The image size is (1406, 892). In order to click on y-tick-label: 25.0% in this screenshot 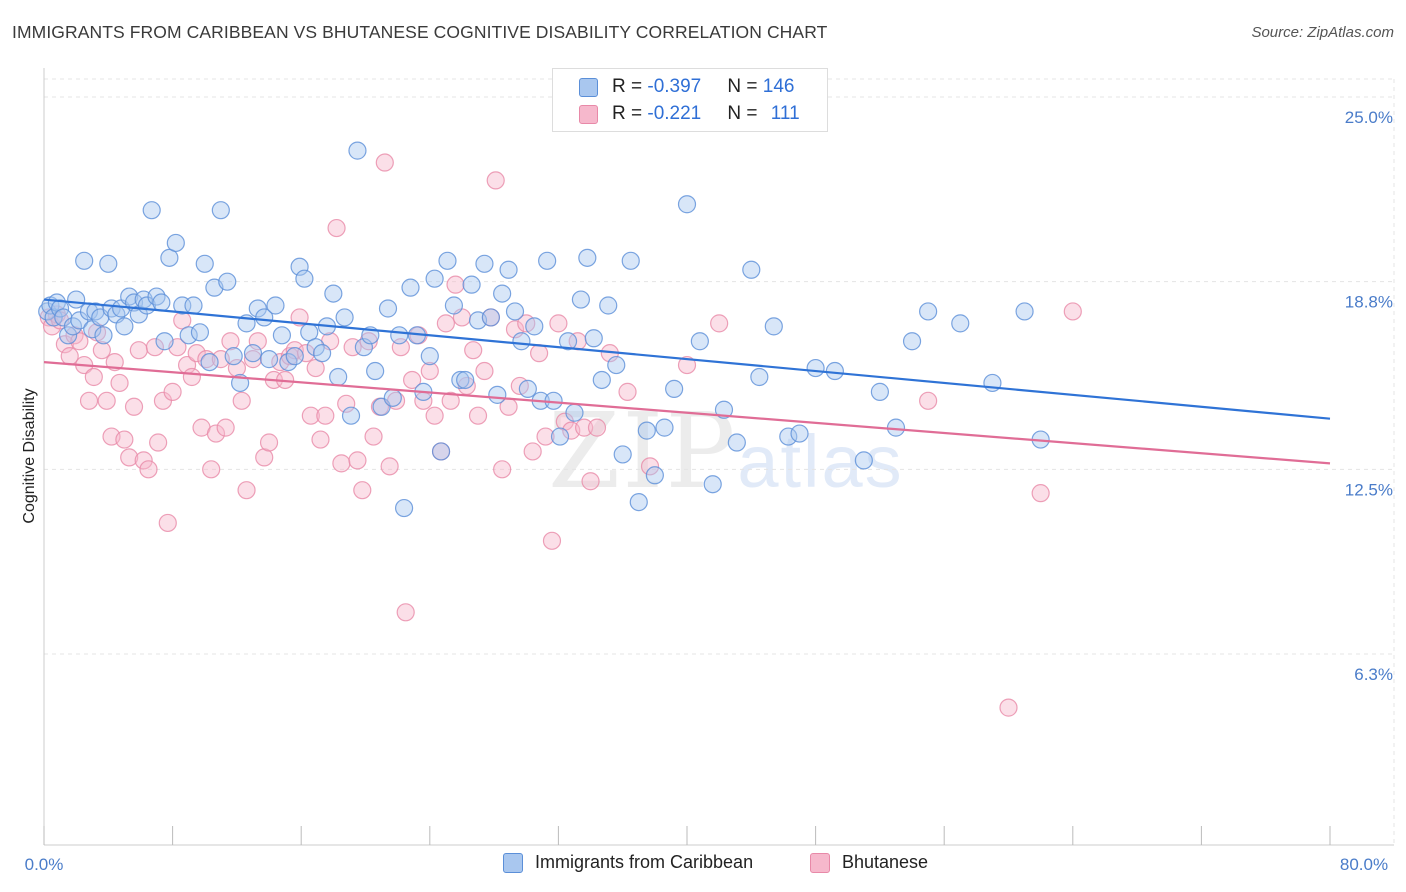, I will do `click(1369, 117)`.